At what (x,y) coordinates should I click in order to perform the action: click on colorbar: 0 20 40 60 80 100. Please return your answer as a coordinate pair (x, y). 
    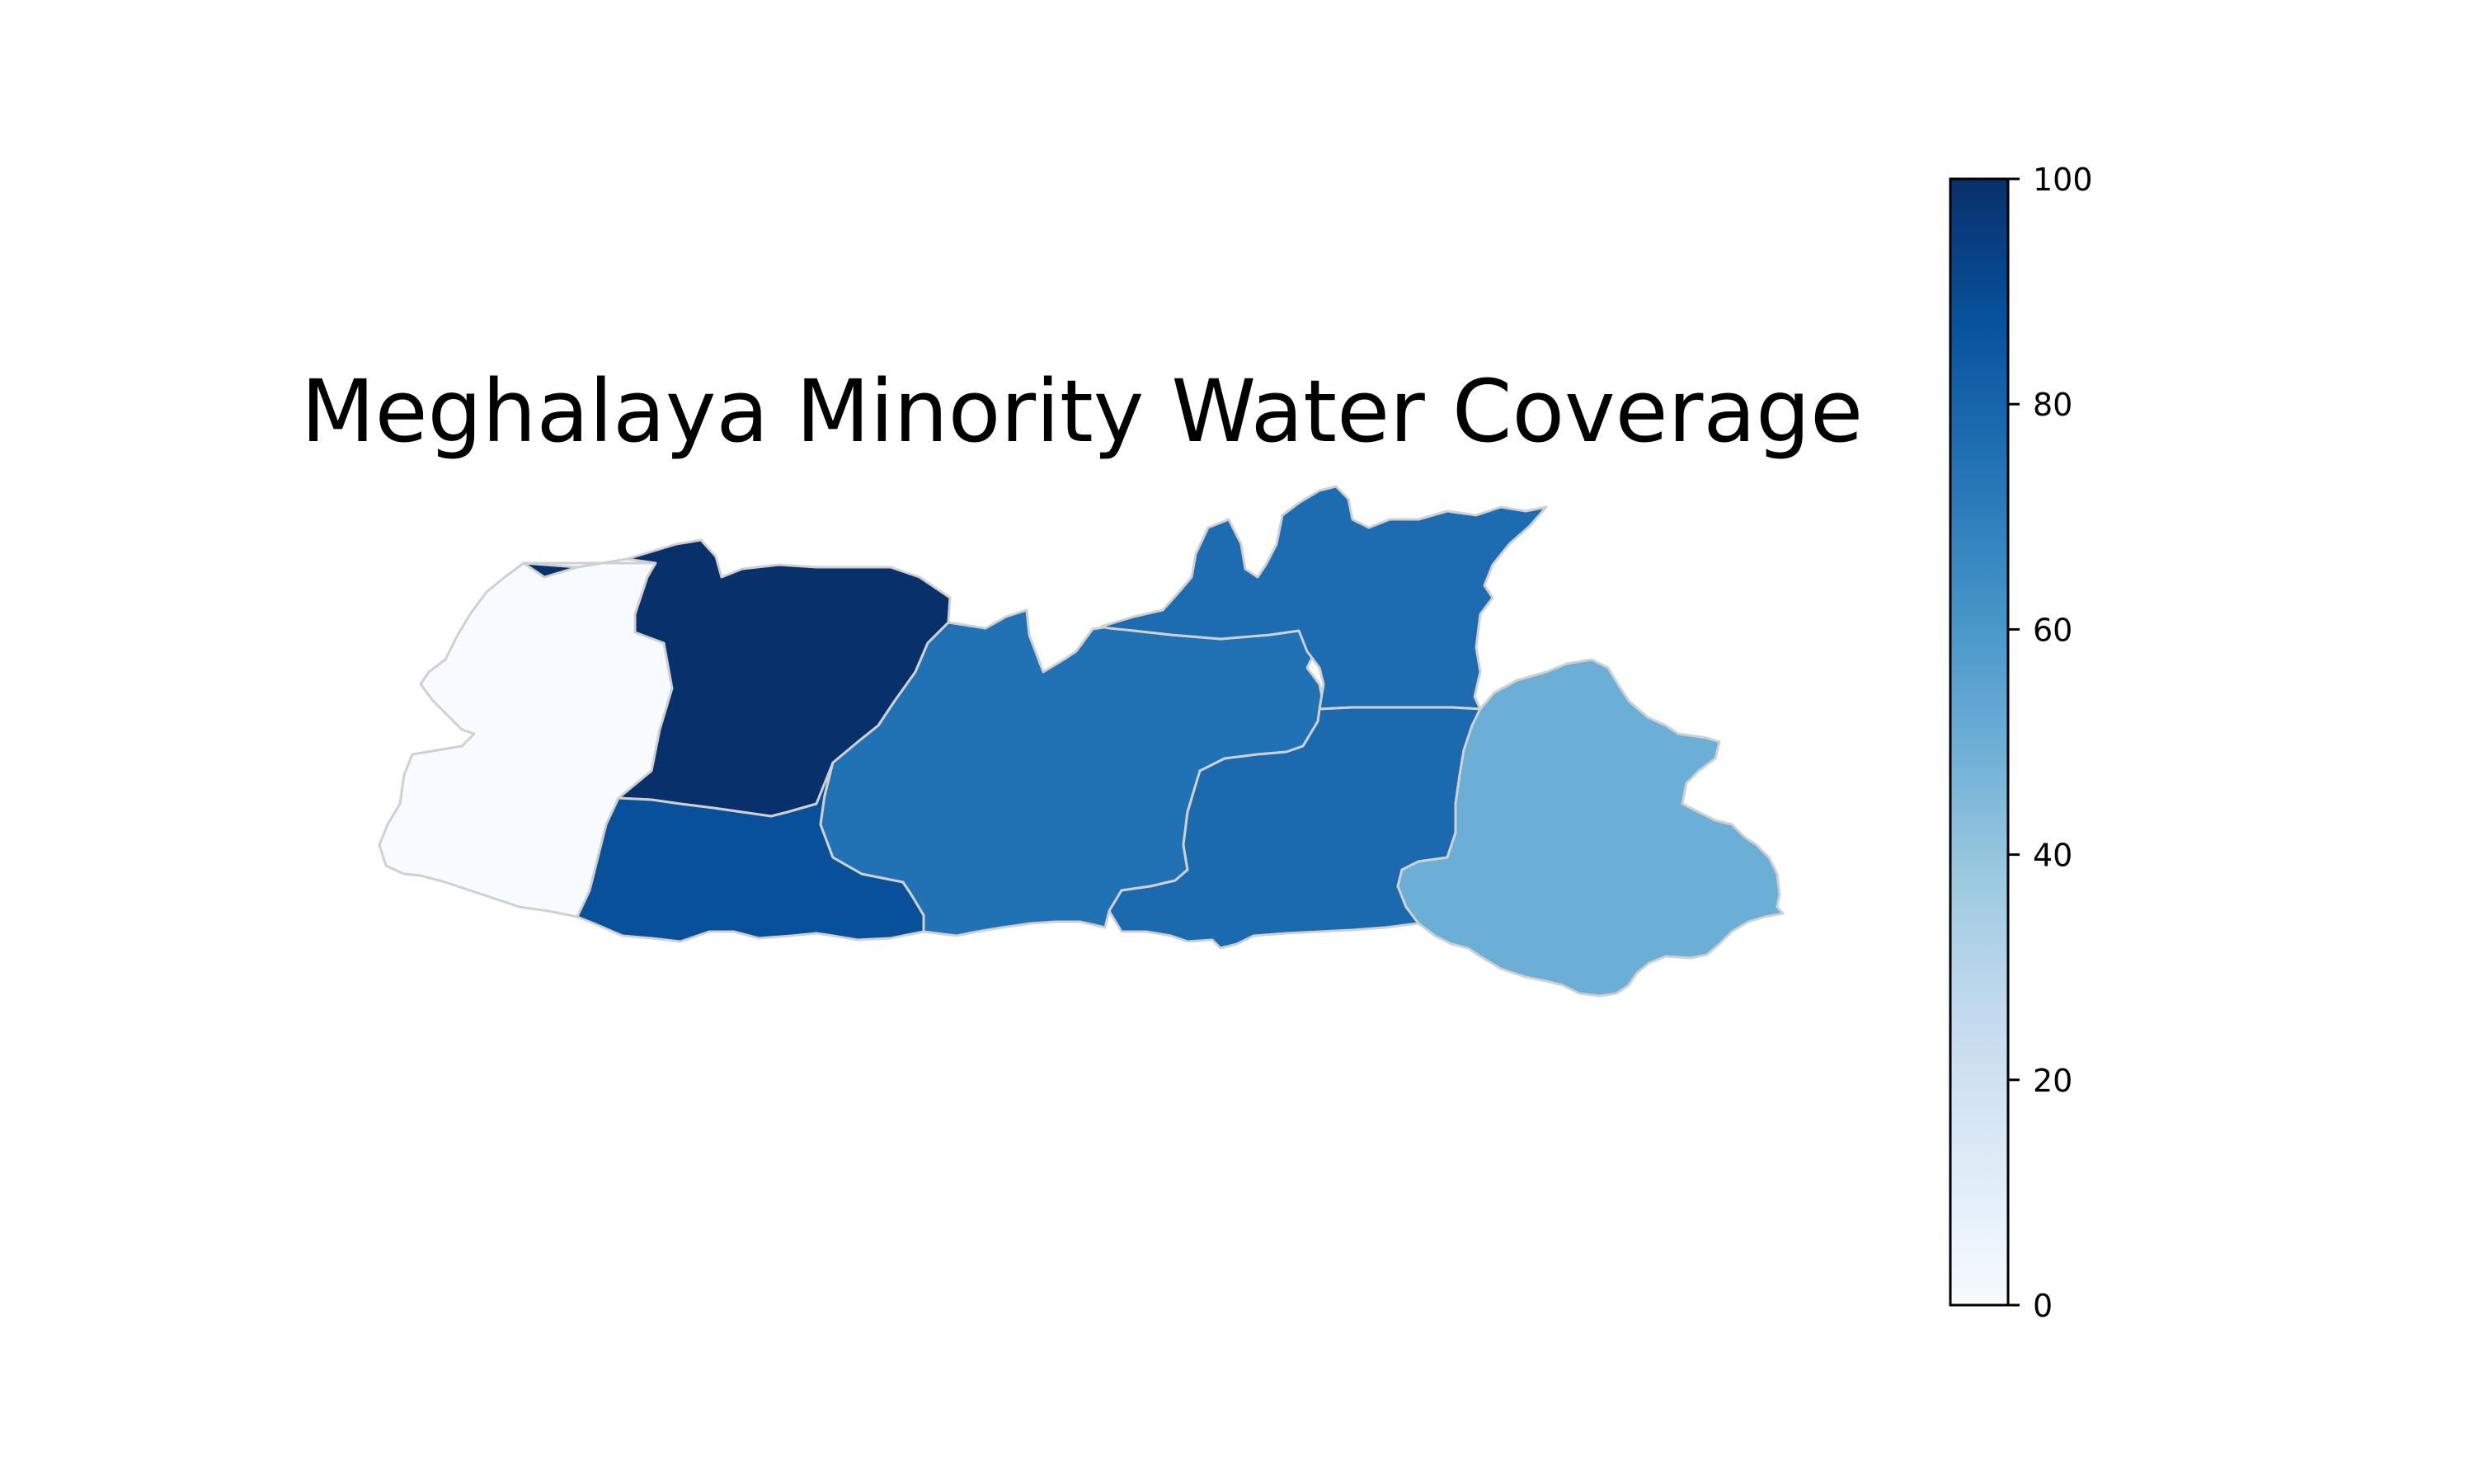
    Looking at the image, I should click on (2021, 743).